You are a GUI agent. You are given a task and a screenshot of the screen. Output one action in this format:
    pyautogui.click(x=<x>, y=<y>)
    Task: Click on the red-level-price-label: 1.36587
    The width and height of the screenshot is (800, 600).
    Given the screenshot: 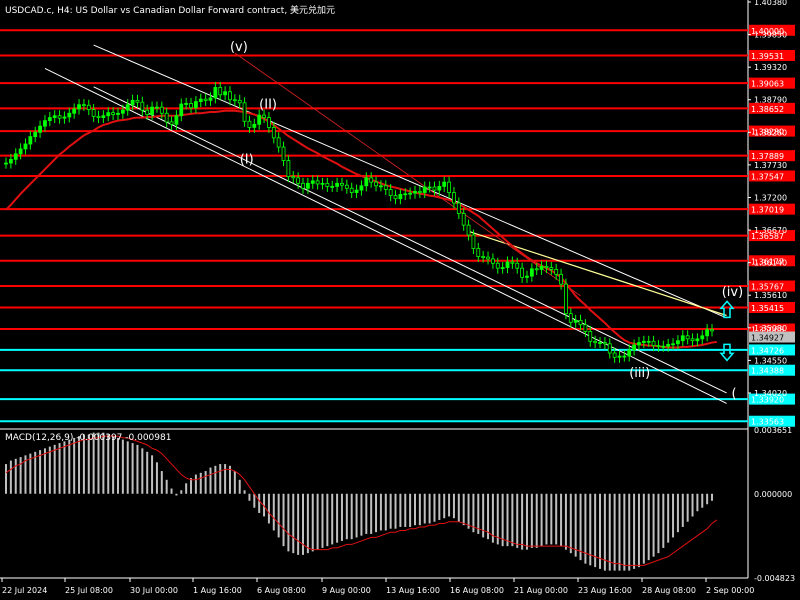 What is the action you would take?
    pyautogui.click(x=767, y=236)
    